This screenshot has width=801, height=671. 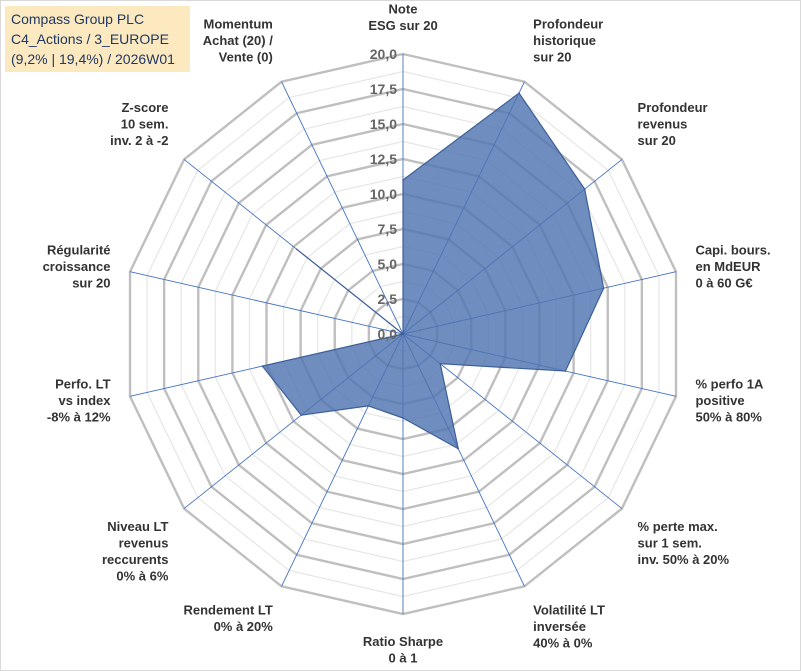 What do you see at coordinates (678, 526) in the screenshot?
I see `axis-label-line: % perte max.` at bounding box center [678, 526].